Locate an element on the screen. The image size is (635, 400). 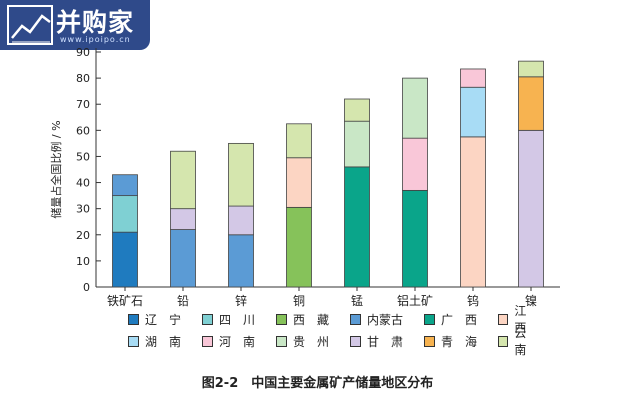
y-tick-label: 10 is located at coordinates (83, 261).